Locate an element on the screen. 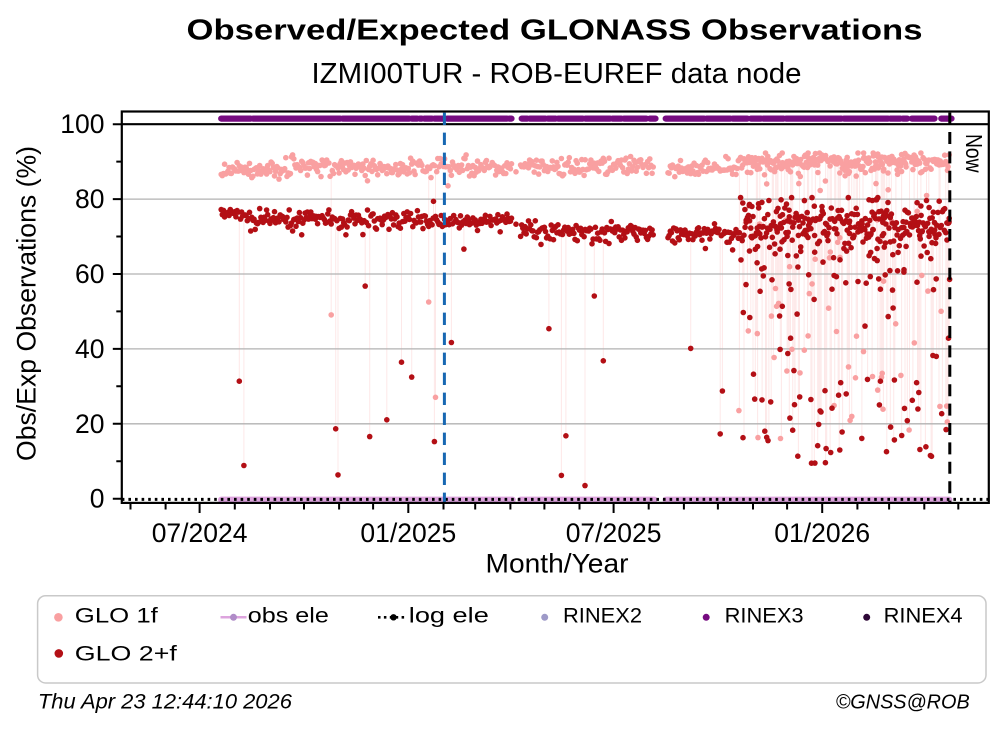 Image resolution: width=1008 pixels, height=734 pixels. svg-text: 07/2025 is located at coordinates (614, 533).